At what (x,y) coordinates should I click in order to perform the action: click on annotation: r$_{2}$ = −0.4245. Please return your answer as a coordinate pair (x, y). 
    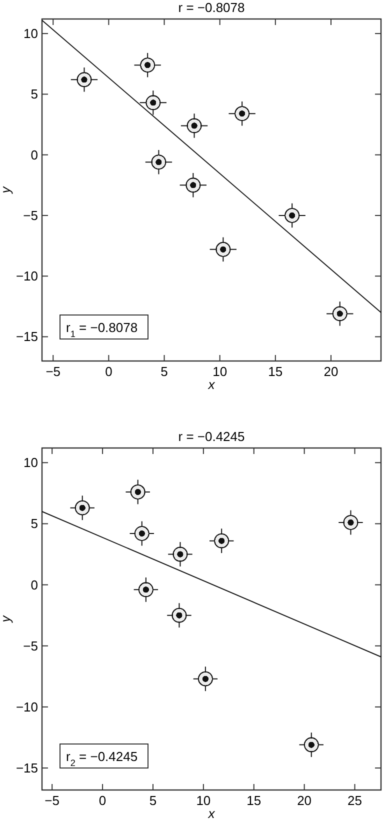
    Looking at the image, I should click on (102, 758).